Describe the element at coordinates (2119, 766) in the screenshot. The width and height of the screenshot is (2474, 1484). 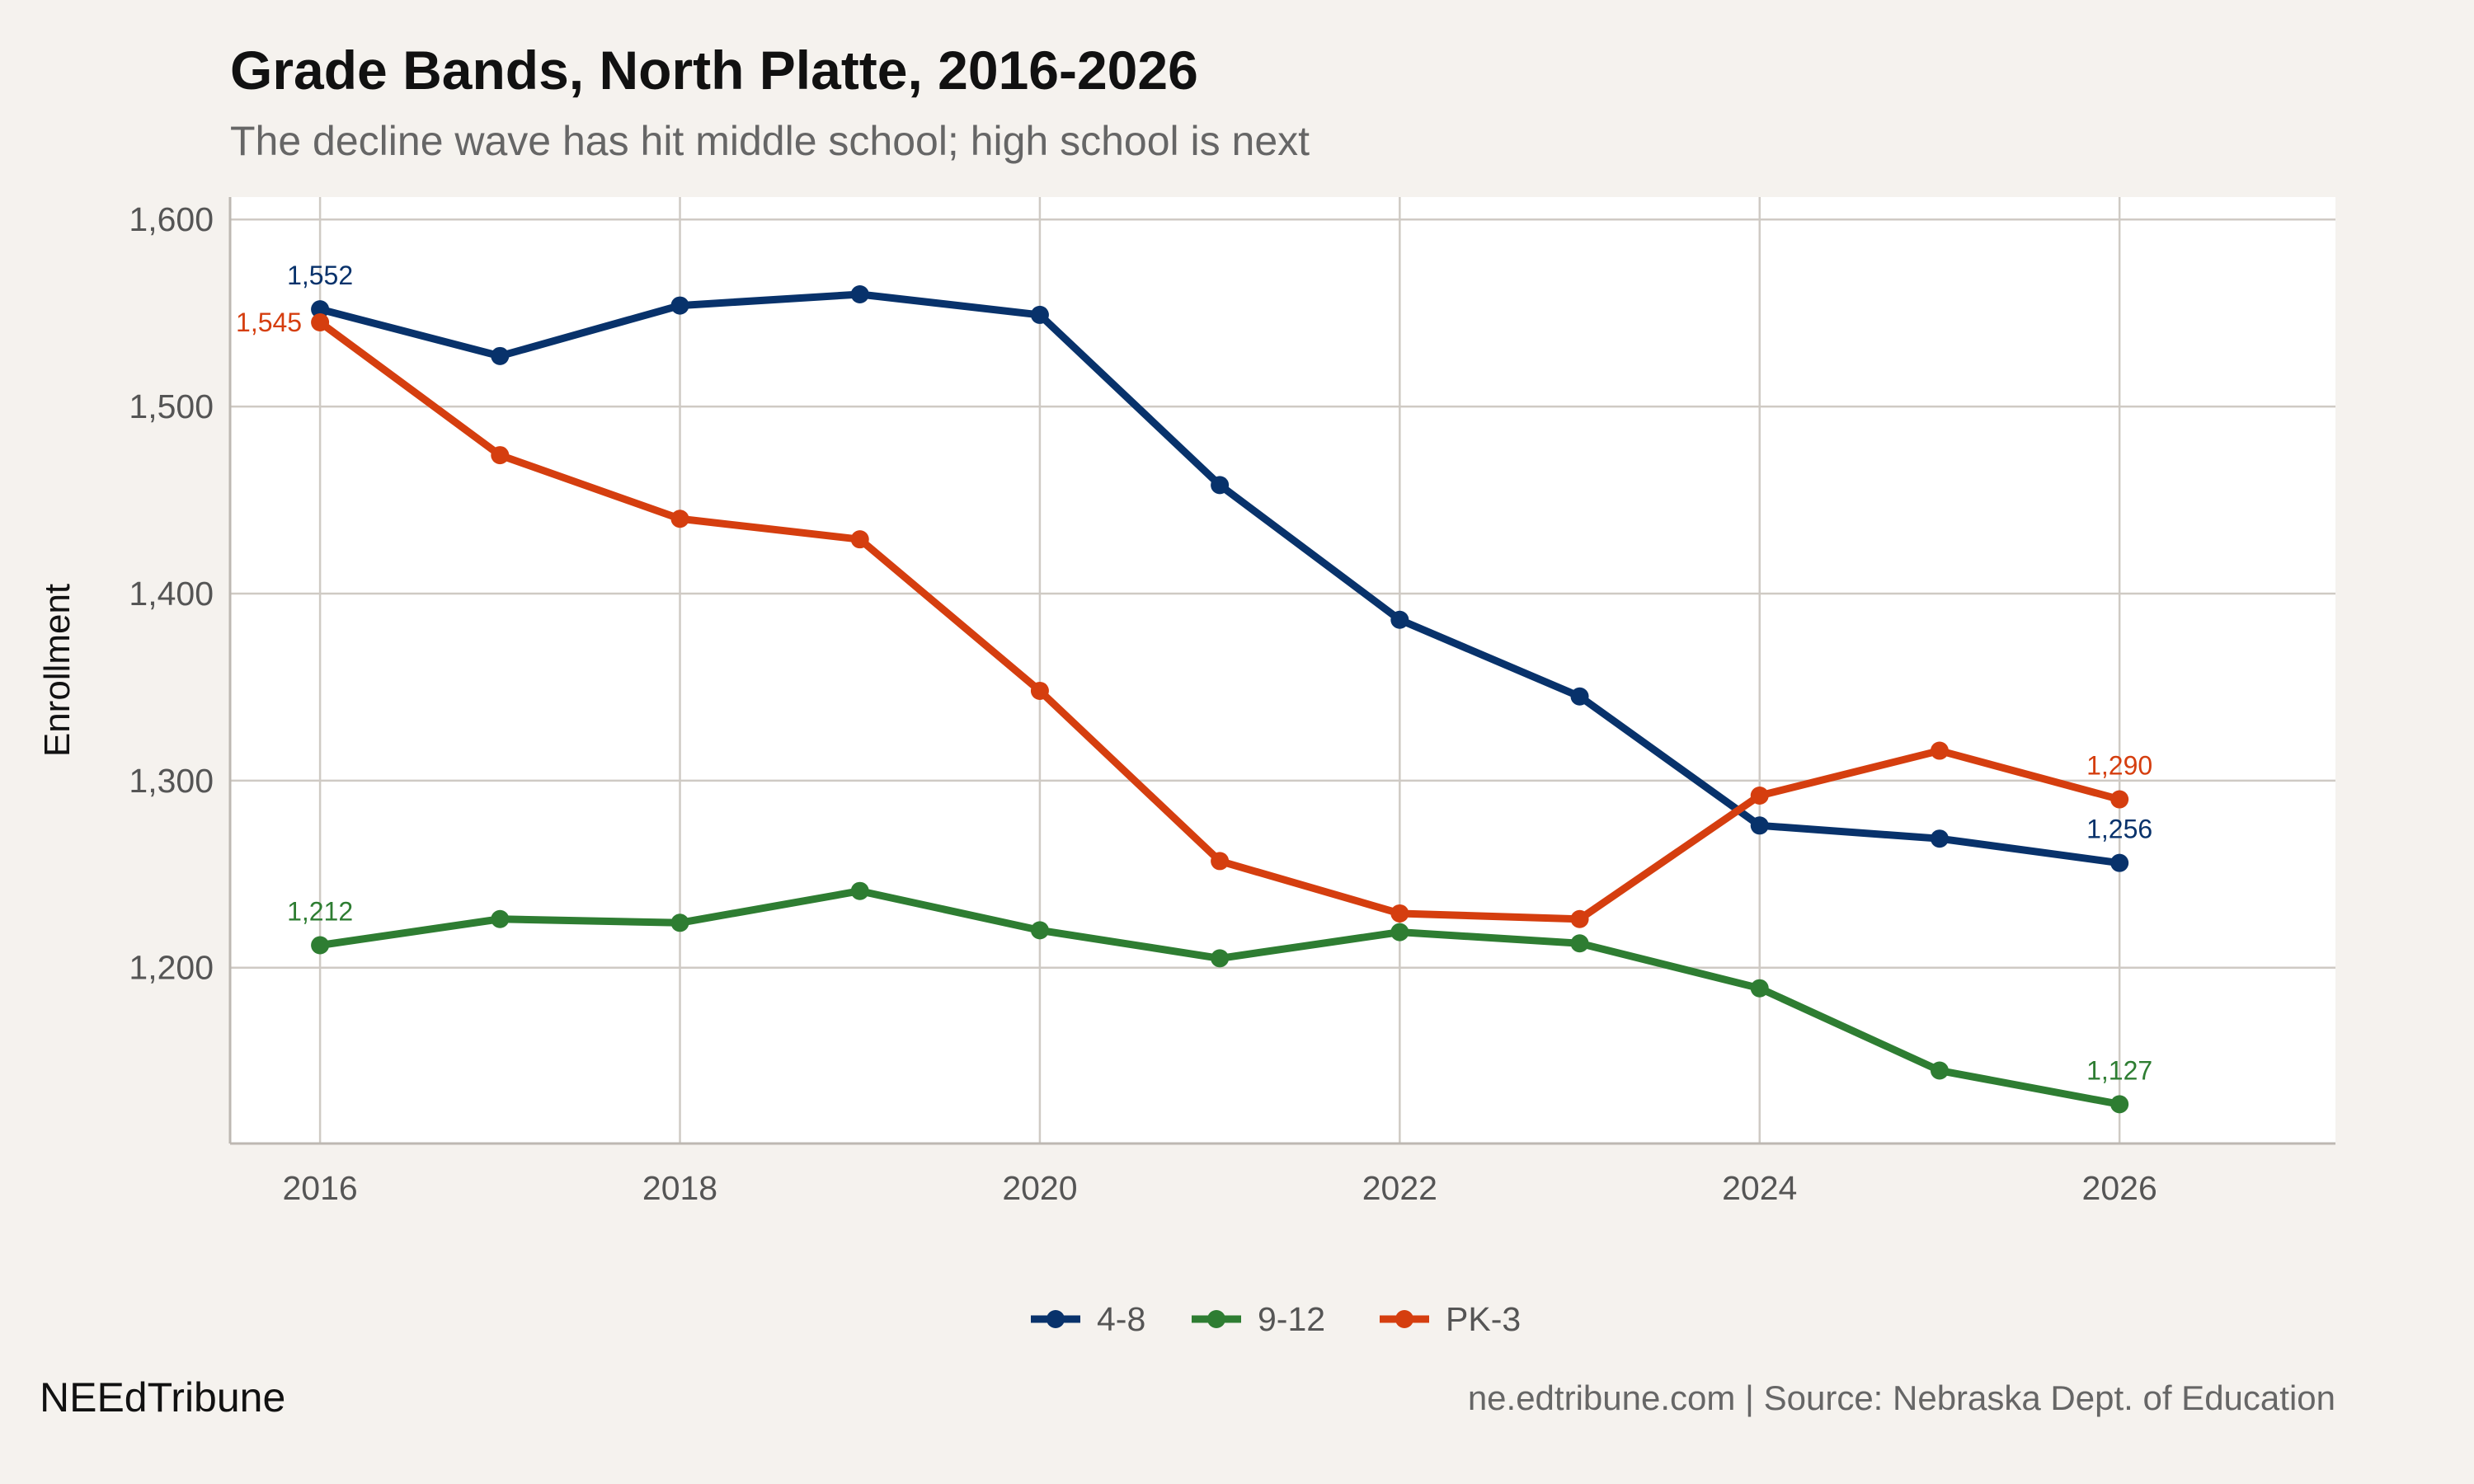
I see `data-label-last: 1,290` at that location.